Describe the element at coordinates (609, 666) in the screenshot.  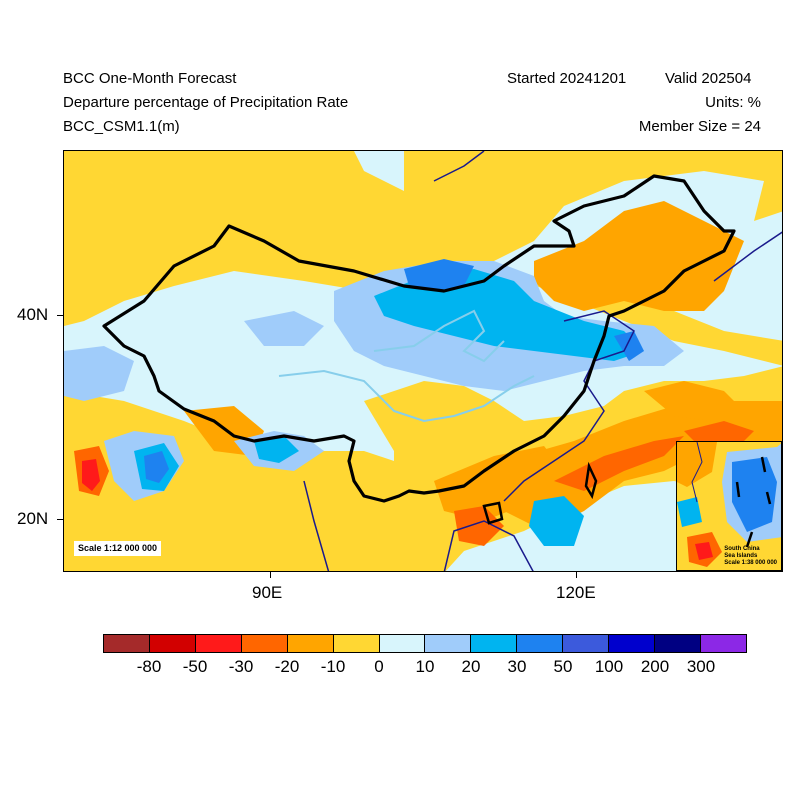
I see `colorbar-label: 100` at that location.